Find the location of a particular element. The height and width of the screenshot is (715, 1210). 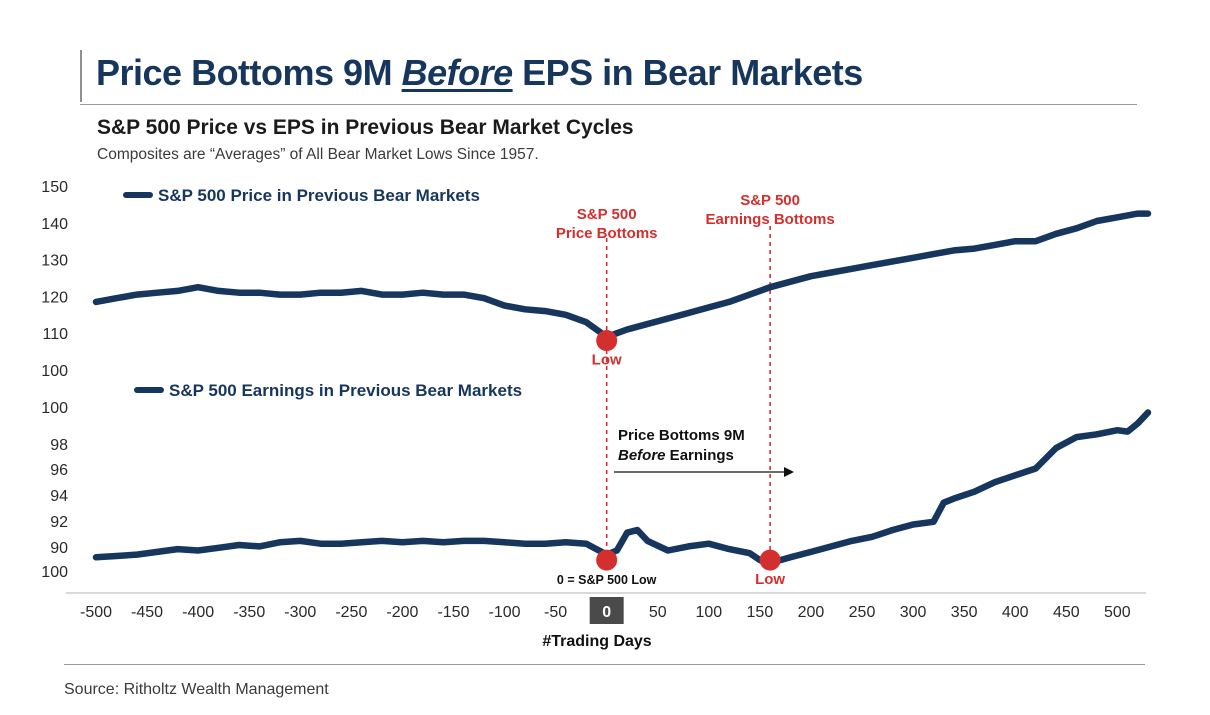

x-tick-label: -300 is located at coordinates (300, 612).